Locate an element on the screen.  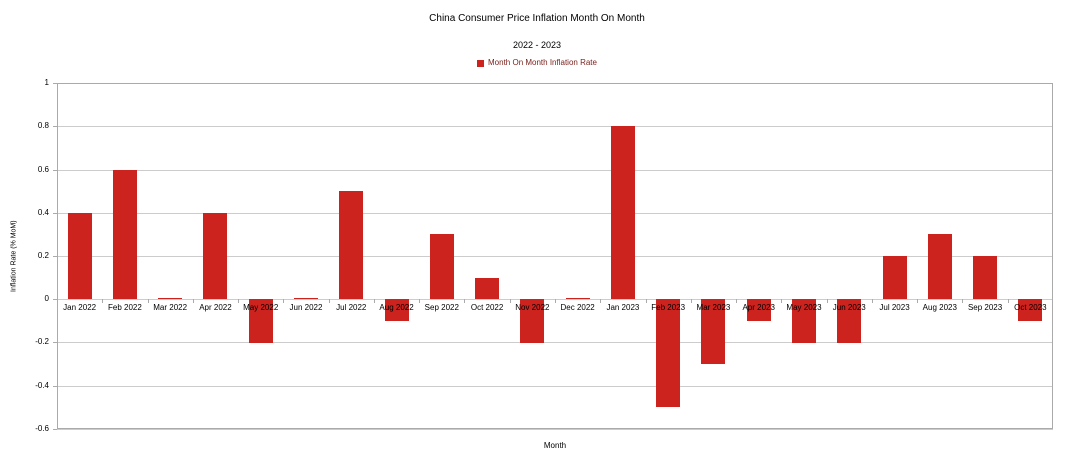
x-tick-label: Apr 2023 is located at coordinates (758, 308).